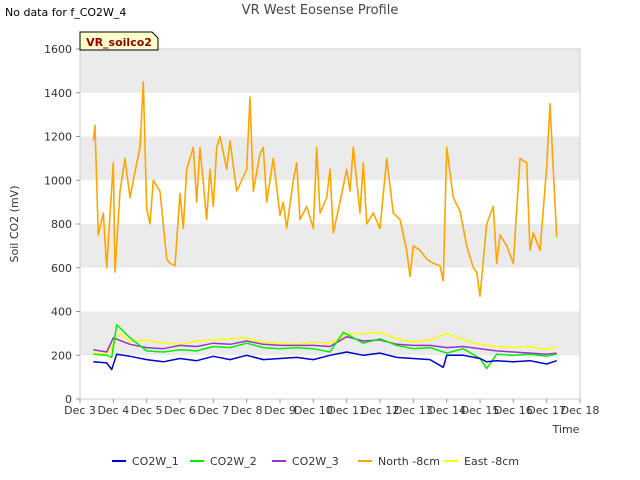 This screenshot has width=640, height=480. I want to click on legend: CO2W_1 CO2W_2 CO2W_3 North -8cm East -8cm, so click(315, 461).